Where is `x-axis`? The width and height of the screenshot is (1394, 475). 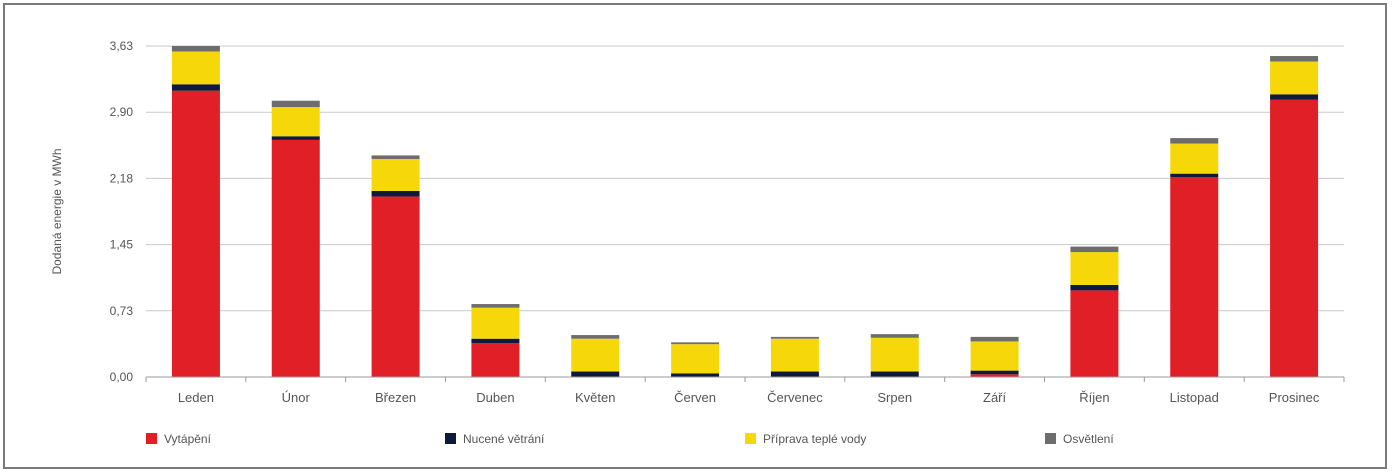
x-axis is located at coordinates (745, 379).